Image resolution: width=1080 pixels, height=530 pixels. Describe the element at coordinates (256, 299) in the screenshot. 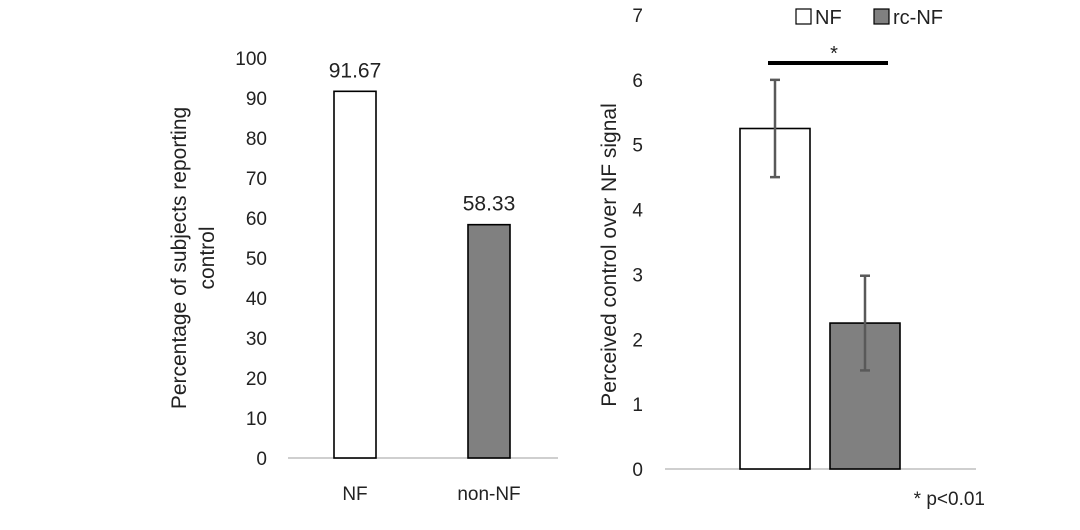

I see `y-tick-label: 40` at that location.